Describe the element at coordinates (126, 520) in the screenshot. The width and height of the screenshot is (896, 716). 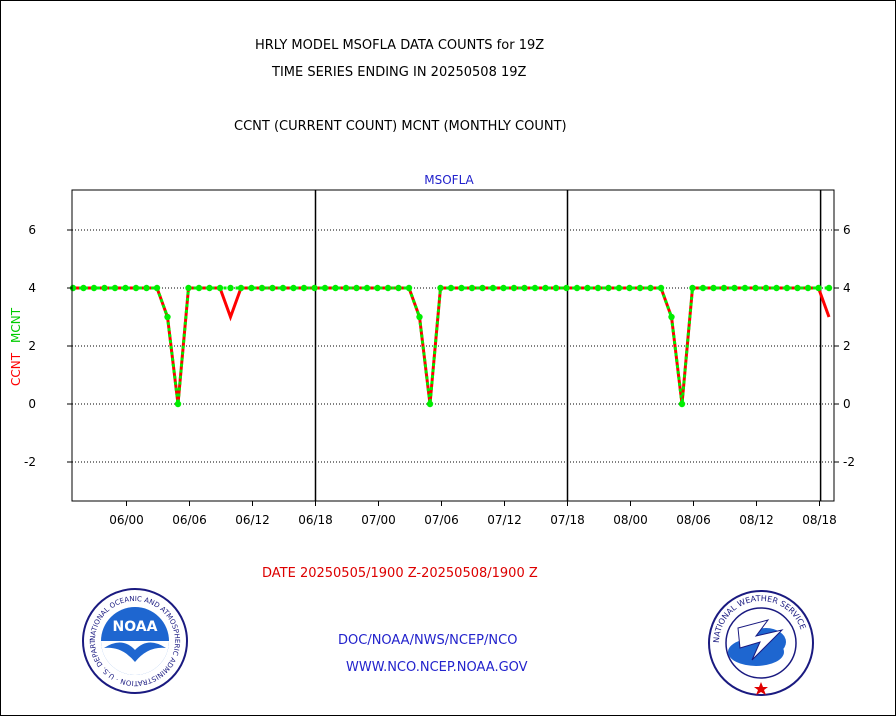
I see `x-tick-label: 06/00` at that location.